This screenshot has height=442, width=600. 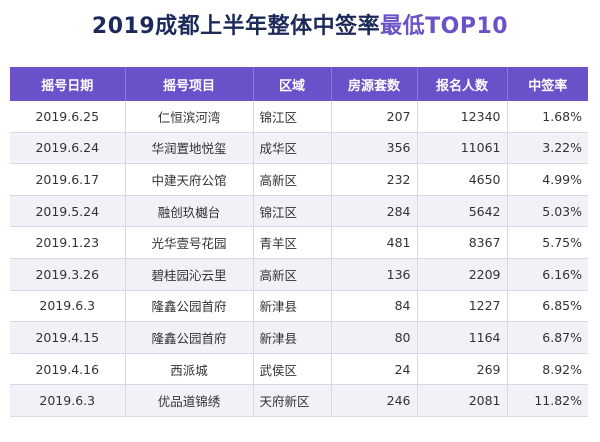 I want to click on table-row: 2019.3.26 碧桂园沁云里 高新区 136 2209 6.16%, so click(x=299, y=274).